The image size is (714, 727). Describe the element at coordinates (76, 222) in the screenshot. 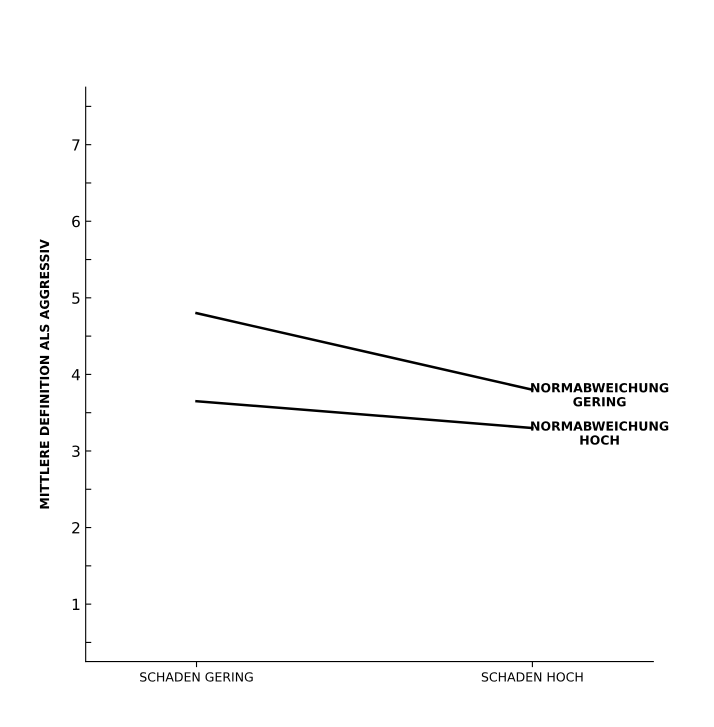

I see `y-tick-label: 6` at that location.